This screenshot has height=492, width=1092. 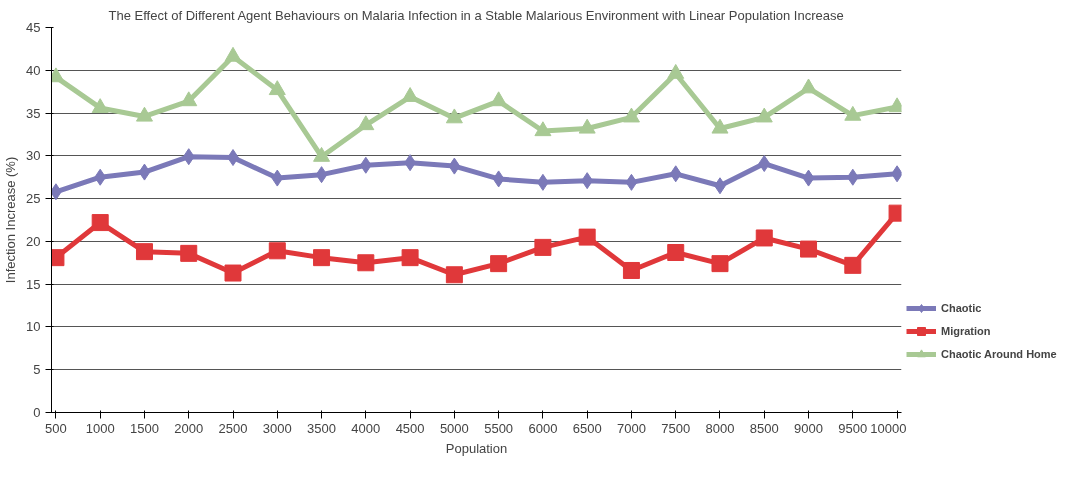 I want to click on y-tick-label: 5, so click(x=37, y=370).